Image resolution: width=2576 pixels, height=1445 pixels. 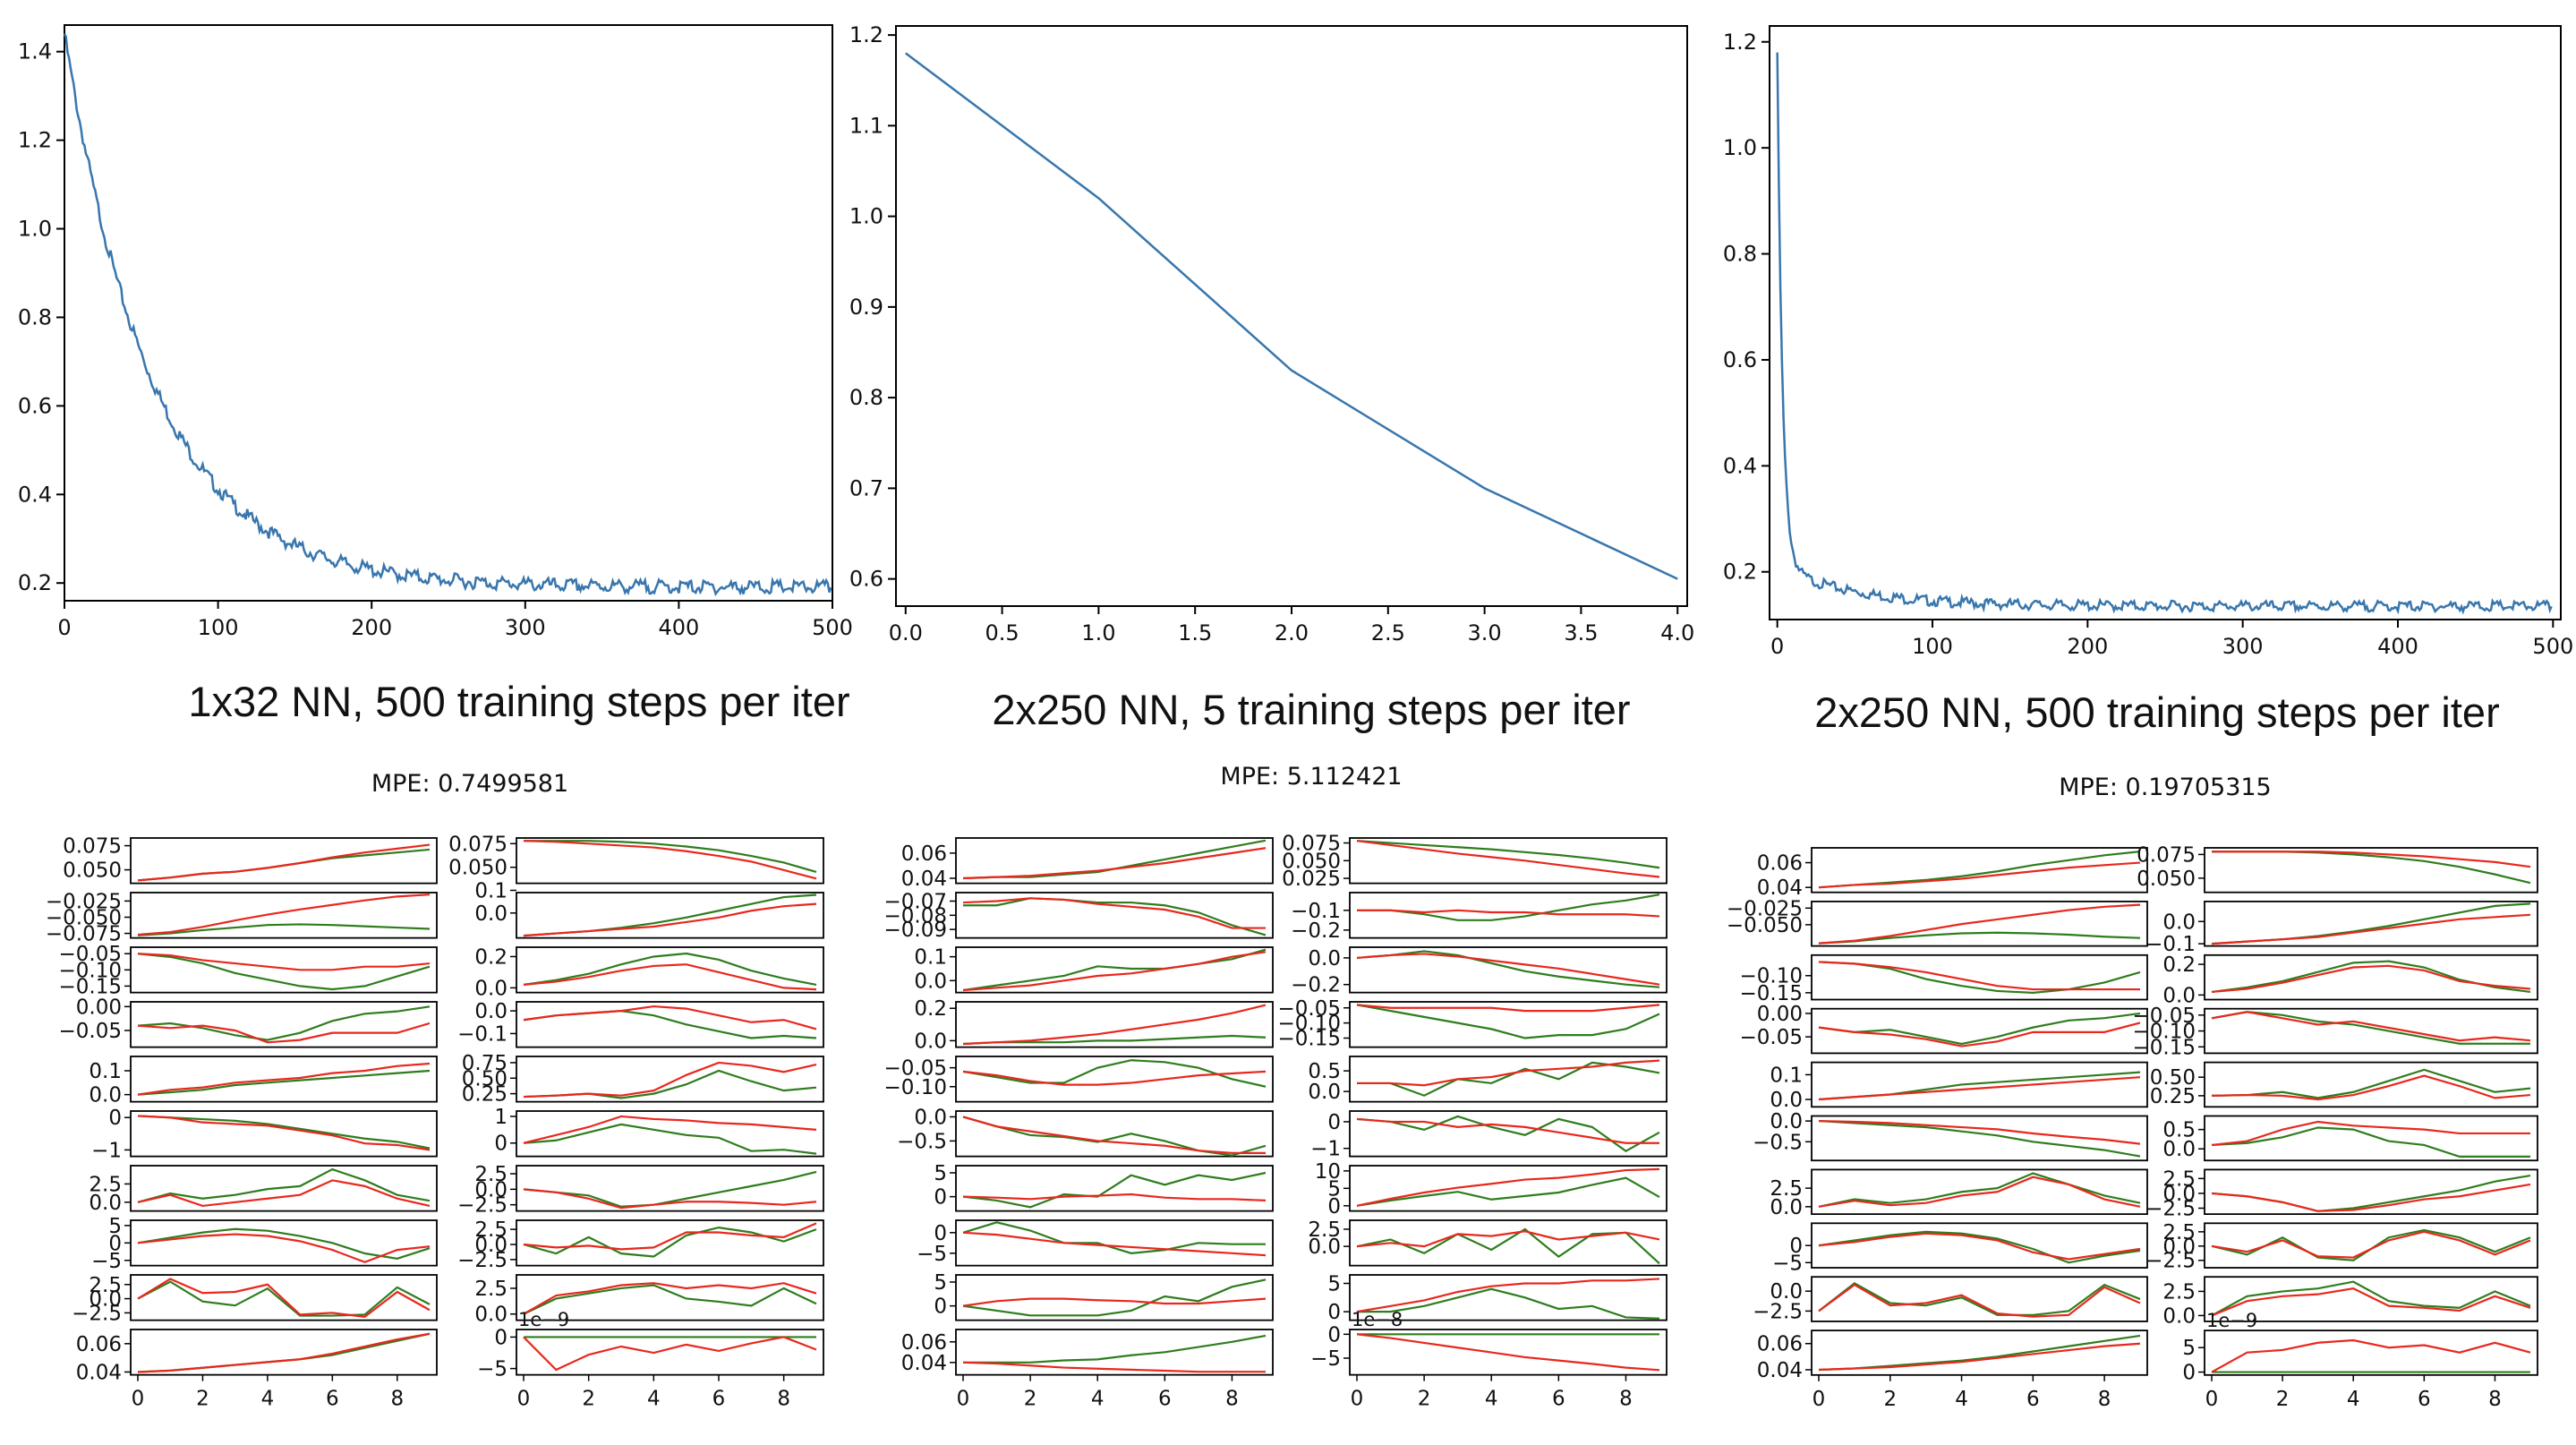 I want to click on y-tick-label: −2.5, so click(x=2170, y=1261).